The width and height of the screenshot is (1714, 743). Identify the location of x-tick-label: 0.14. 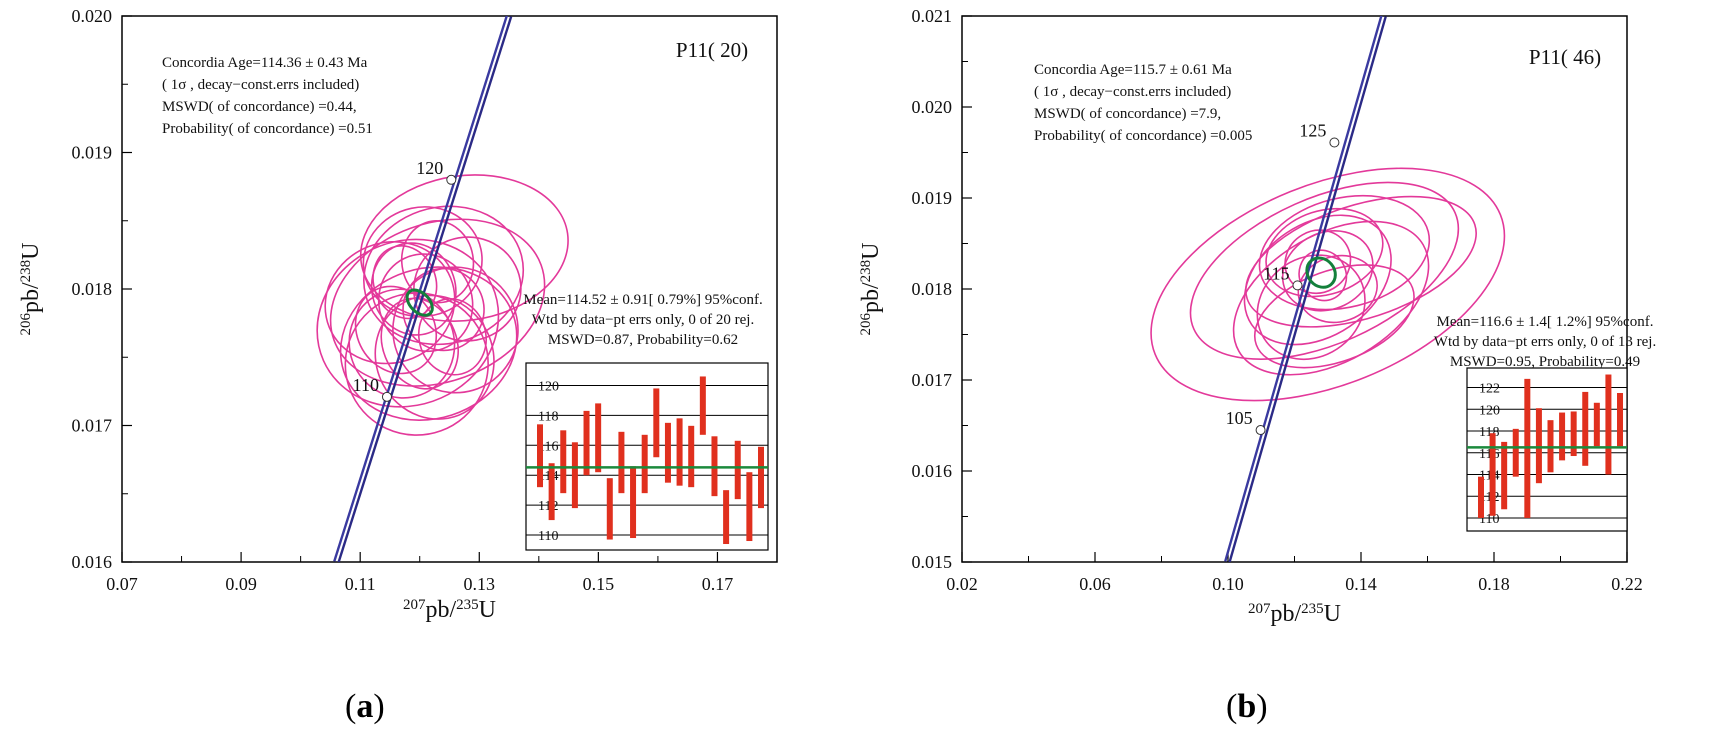
(1361, 584).